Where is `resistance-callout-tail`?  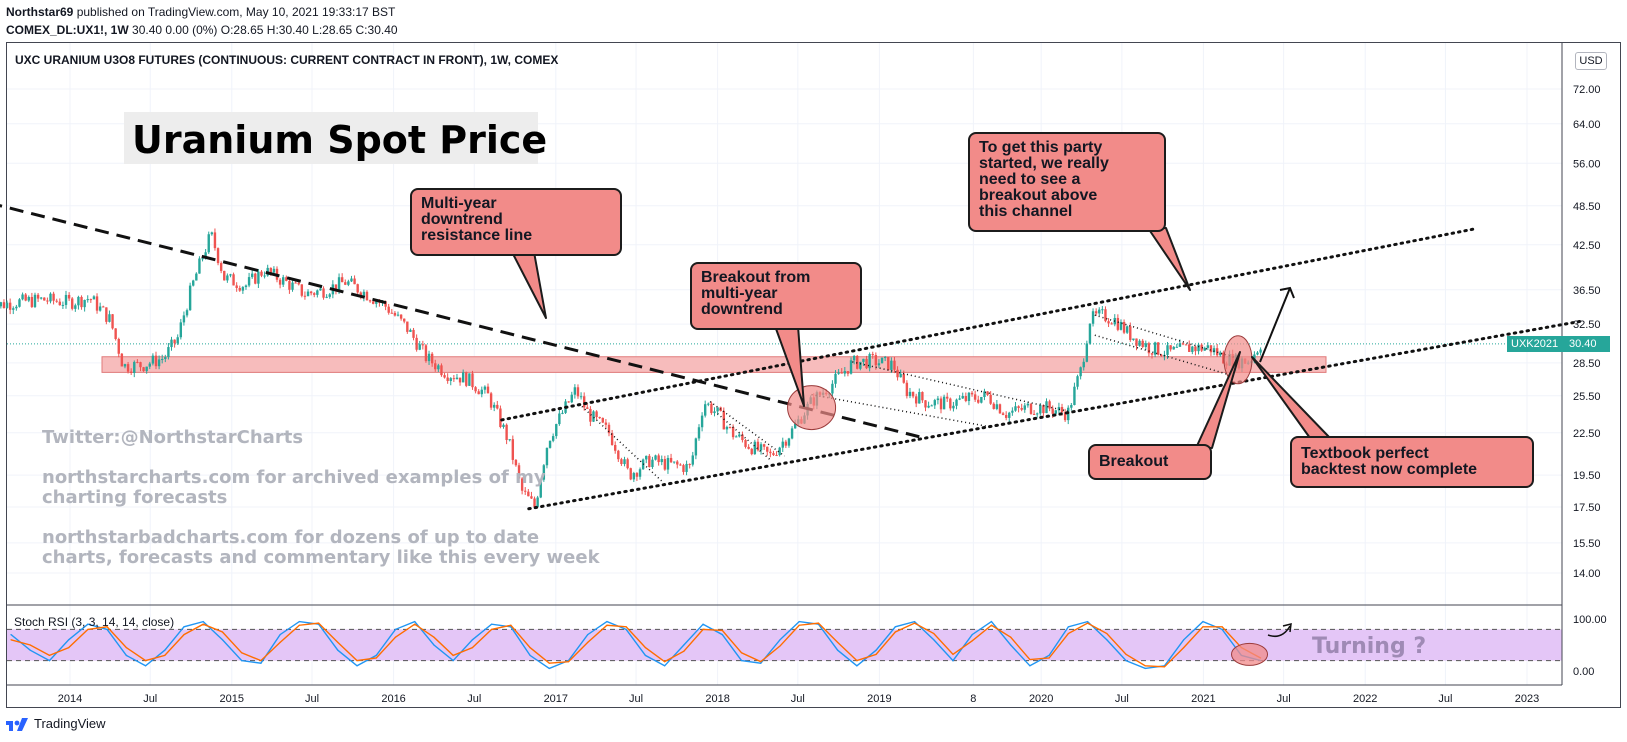 resistance-callout-tail is located at coordinates (529, 285).